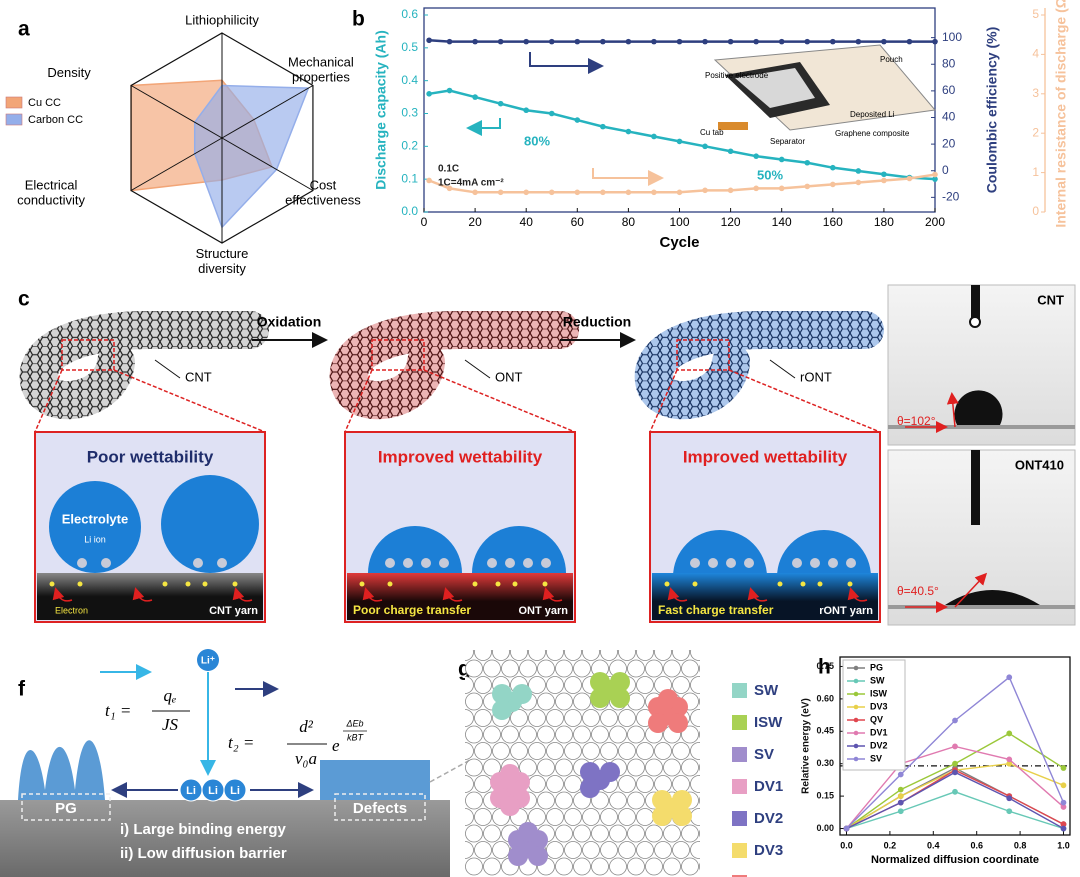 This screenshot has width=1080, height=877. Describe the element at coordinates (876, 667) in the screenshot. I see `legend-label: PG` at that location.